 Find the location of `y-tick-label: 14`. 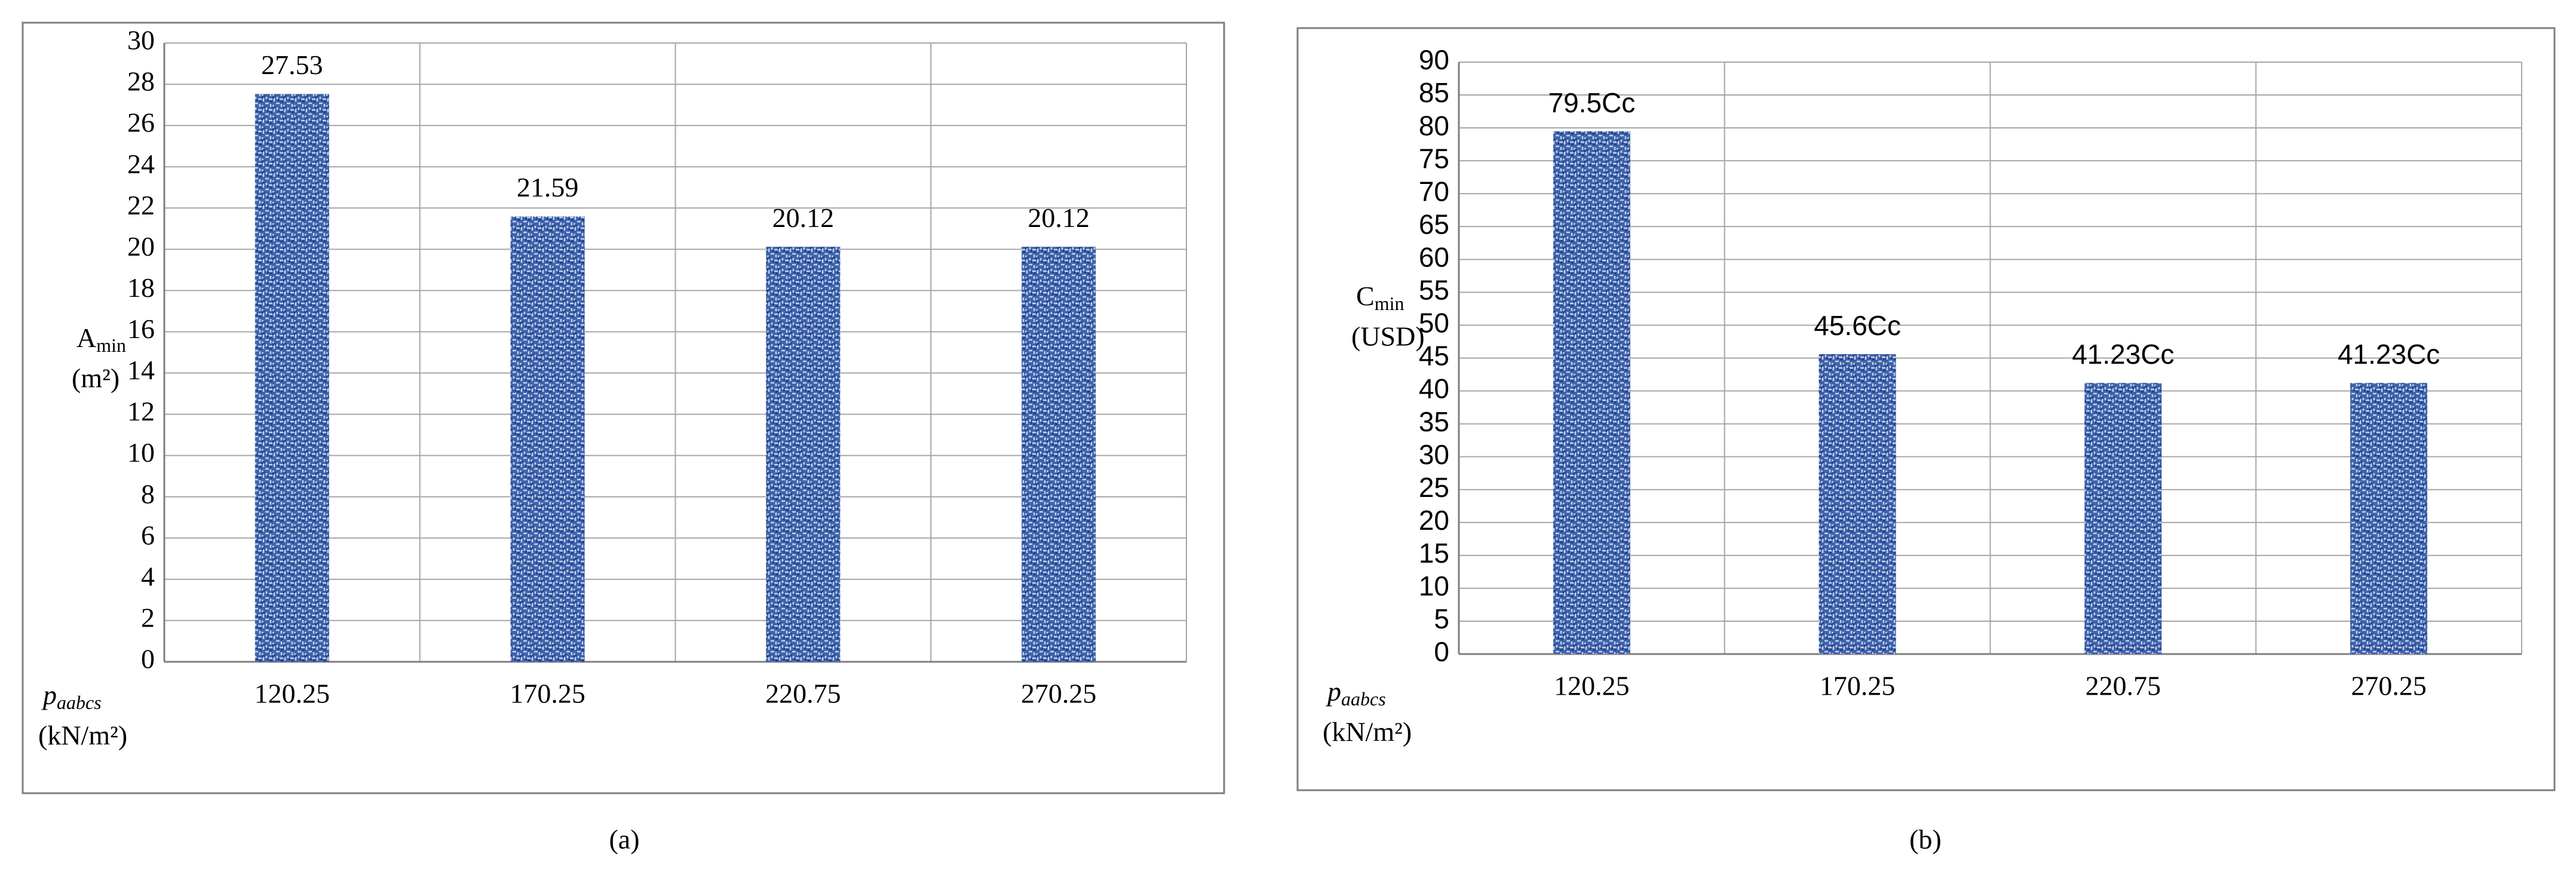

y-tick-label: 14 is located at coordinates (141, 370).